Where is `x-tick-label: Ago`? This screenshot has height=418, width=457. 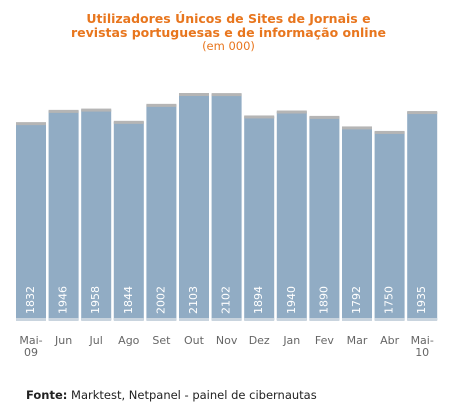
x-tick-label: Ago is located at coordinates (129, 340).